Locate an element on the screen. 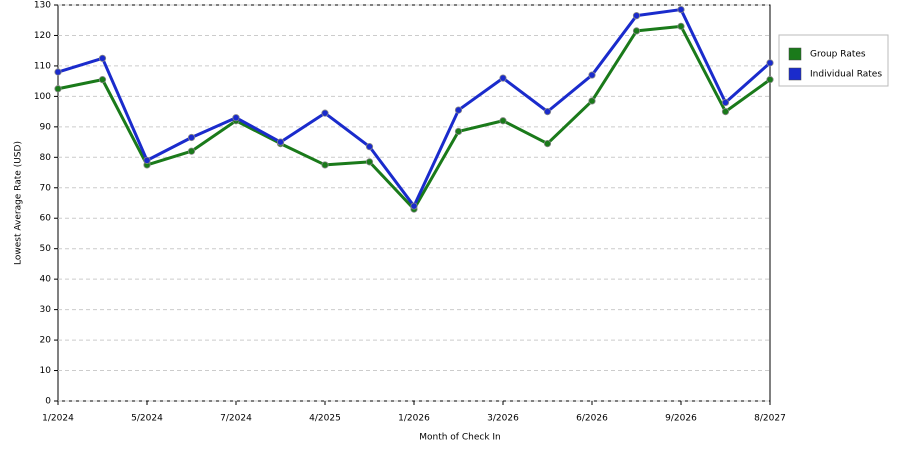 The height and width of the screenshot is (450, 900). y-tick-label: 80 is located at coordinates (46, 158).